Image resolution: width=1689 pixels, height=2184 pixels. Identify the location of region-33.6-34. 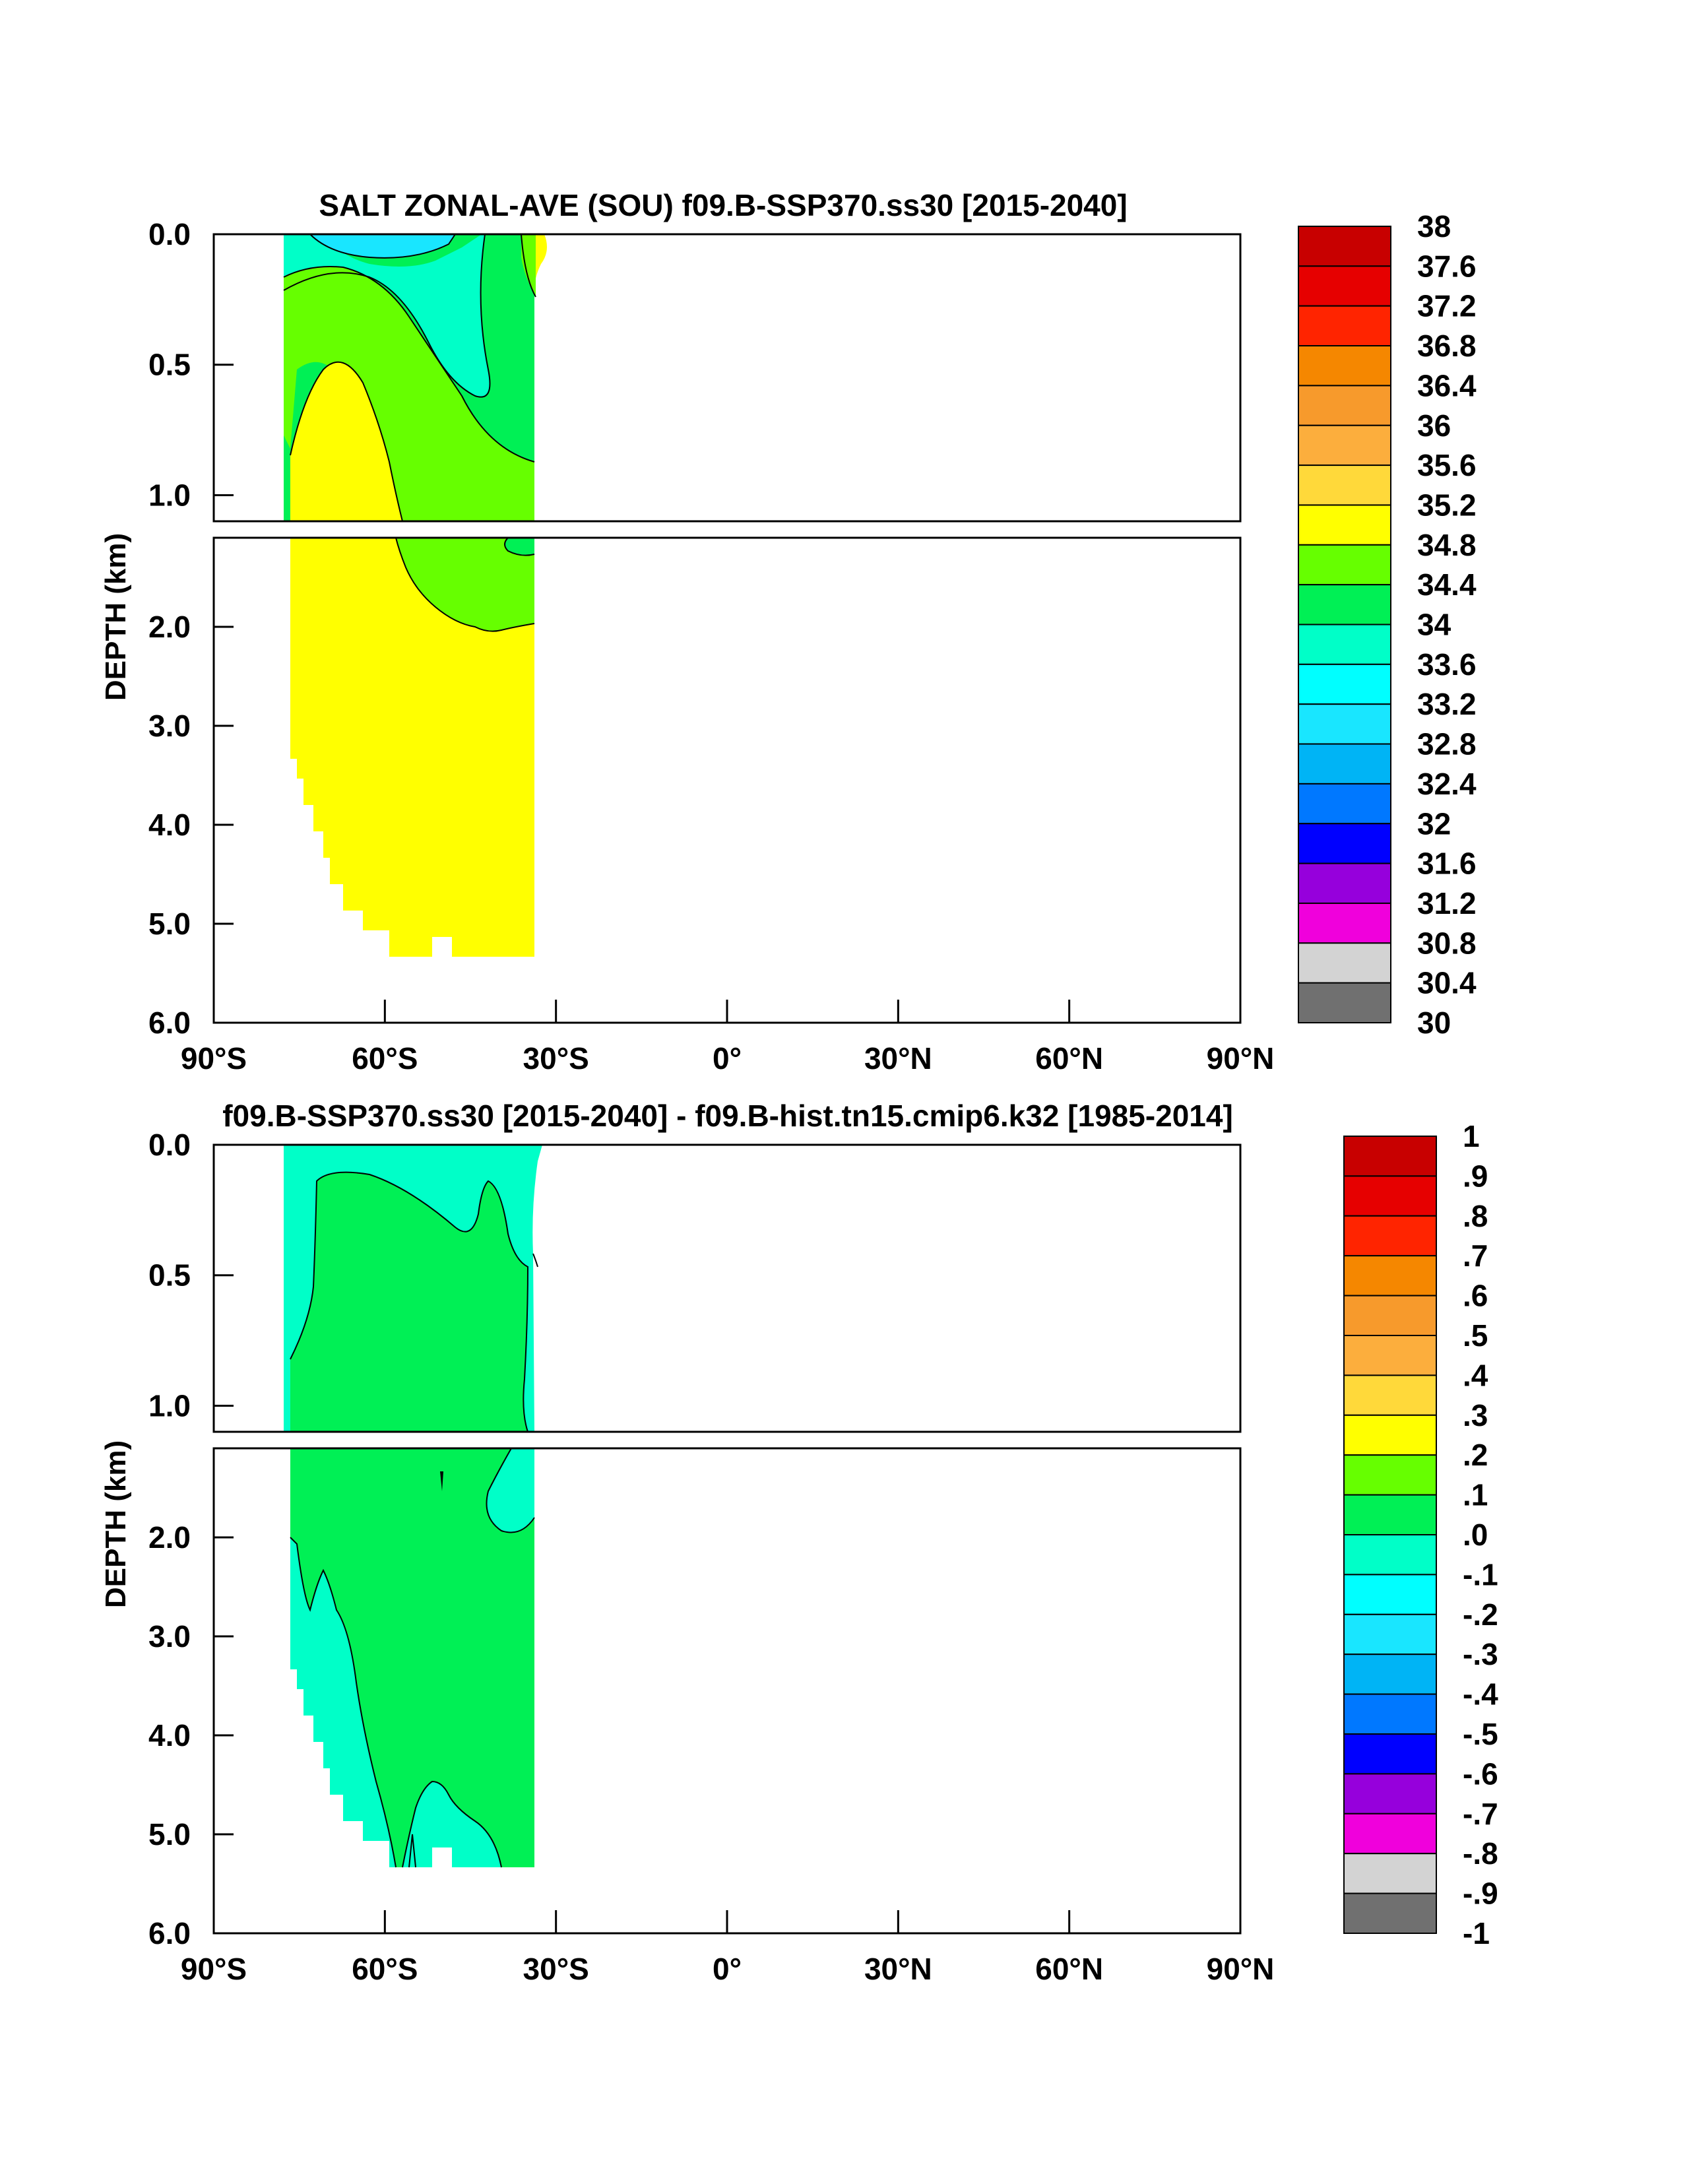
(387, 315).